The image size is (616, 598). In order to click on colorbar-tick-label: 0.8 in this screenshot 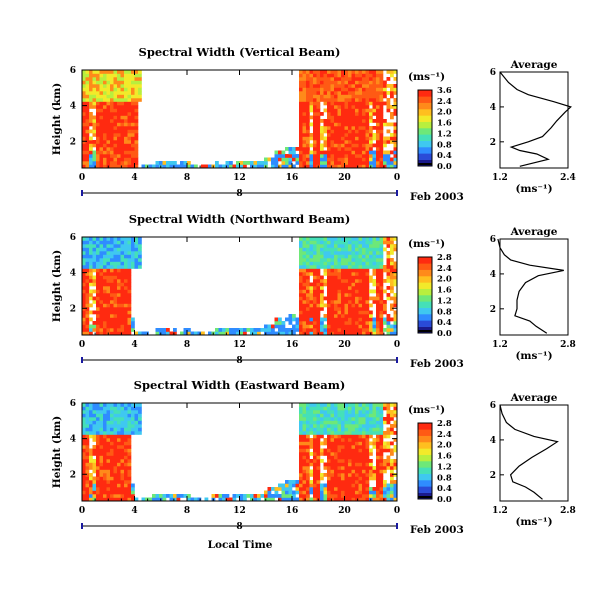, I will do `click(444, 312)`.